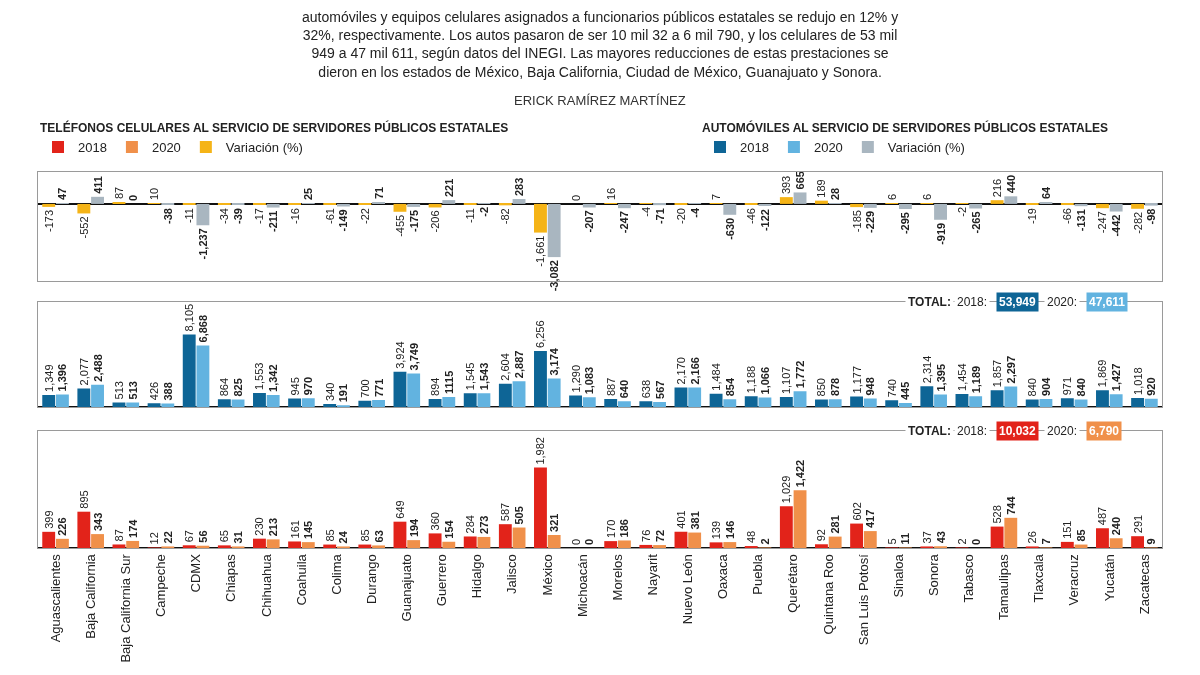  Describe the element at coordinates (1137, 524) in the screenshot. I see `data-label: 291` at that location.